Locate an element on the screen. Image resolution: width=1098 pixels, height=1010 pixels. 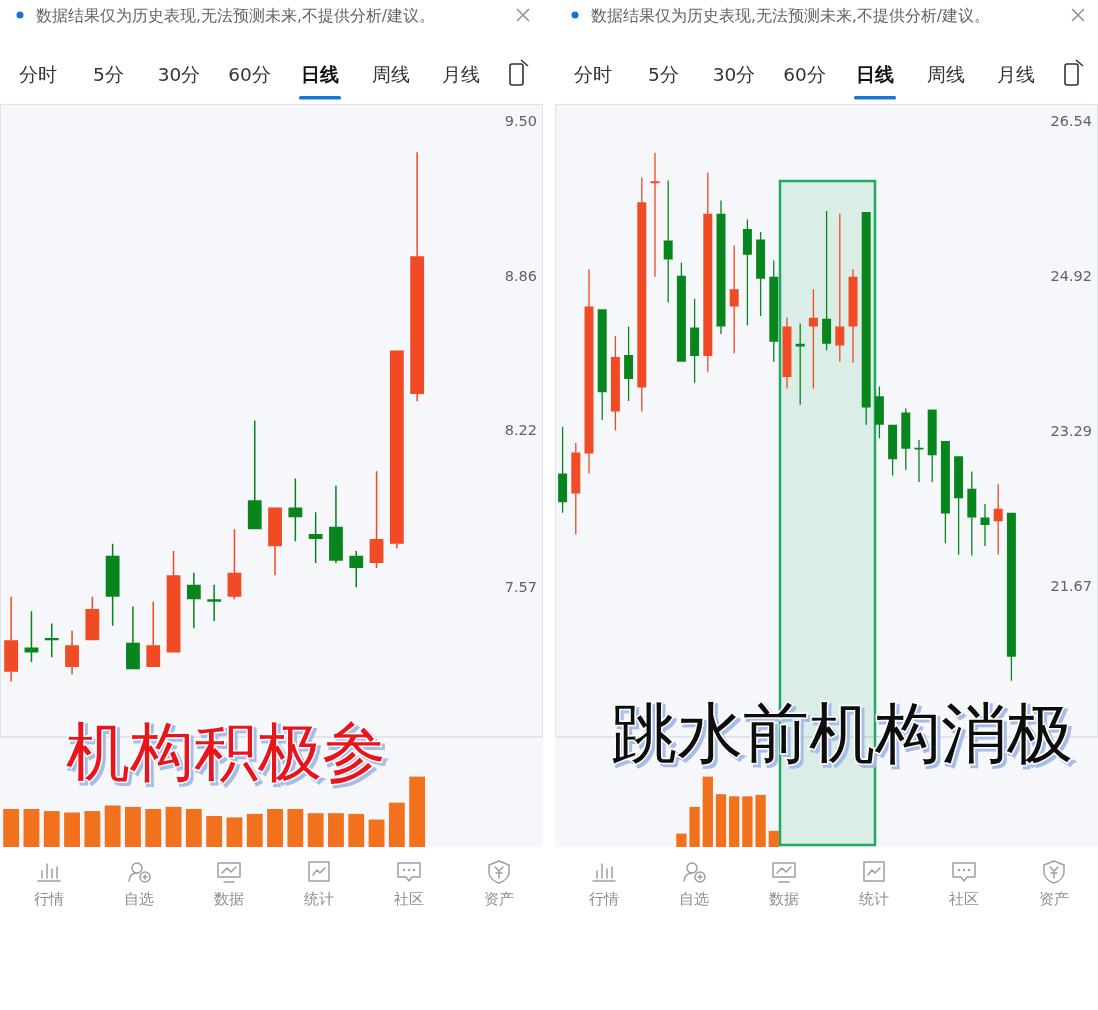
y-tick: 24.92 is located at coordinates (1071, 275).